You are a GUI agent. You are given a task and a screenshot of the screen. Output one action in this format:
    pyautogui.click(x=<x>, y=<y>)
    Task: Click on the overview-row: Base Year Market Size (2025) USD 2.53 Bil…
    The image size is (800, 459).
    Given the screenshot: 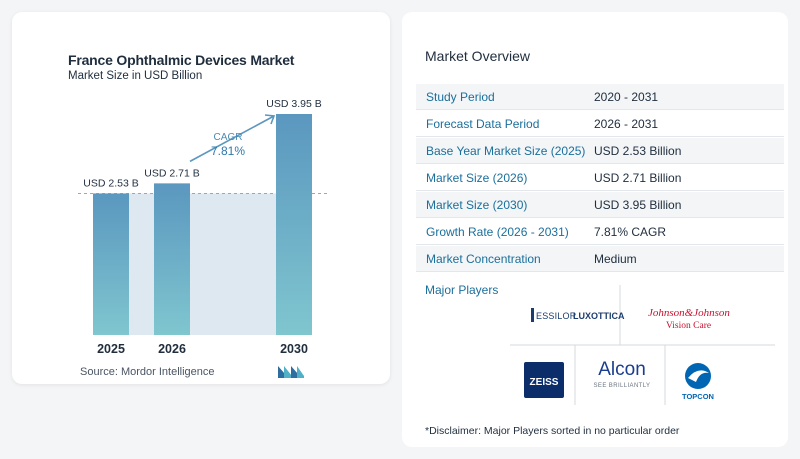 What is the action you would take?
    pyautogui.click(x=600, y=151)
    